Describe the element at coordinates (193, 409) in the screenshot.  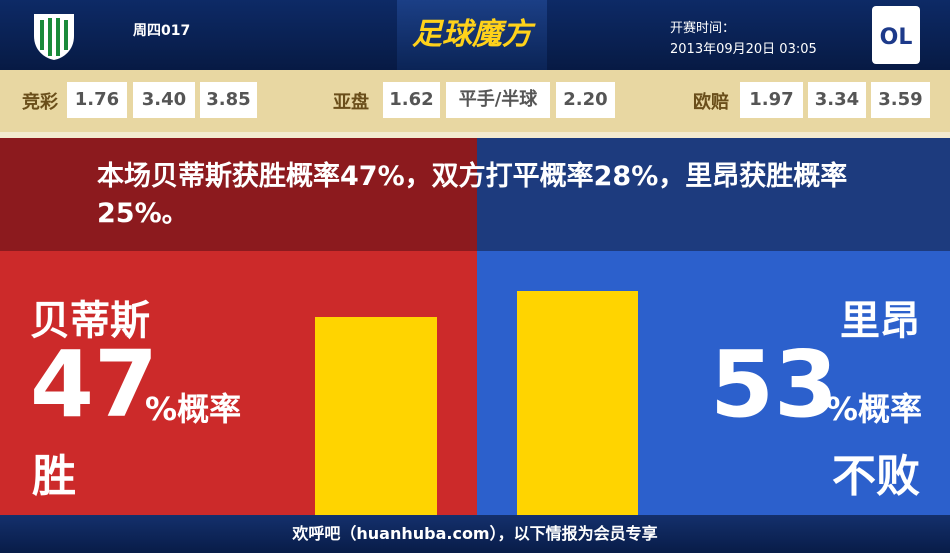
I see `left-unit: %概率` at that location.